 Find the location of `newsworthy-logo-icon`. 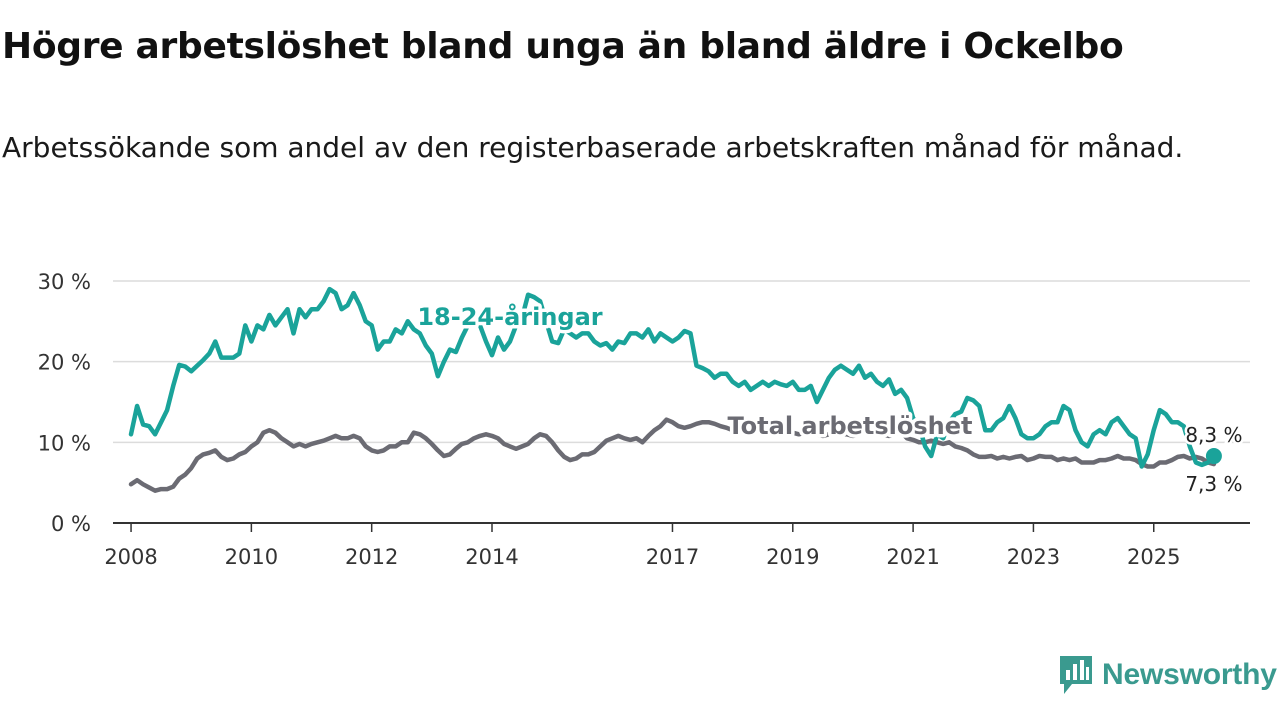

newsworthy-logo-icon is located at coordinates (1076, 675).